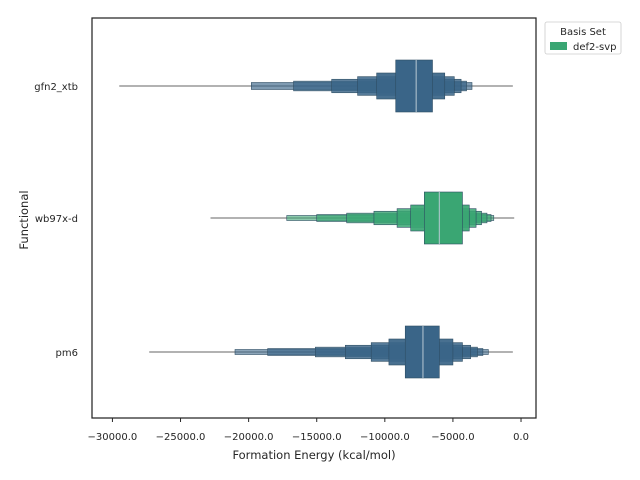 The width and height of the screenshot is (640, 480). What do you see at coordinates (249, 437) in the screenshot?
I see `x-tick-label: −20000.0` at bounding box center [249, 437].